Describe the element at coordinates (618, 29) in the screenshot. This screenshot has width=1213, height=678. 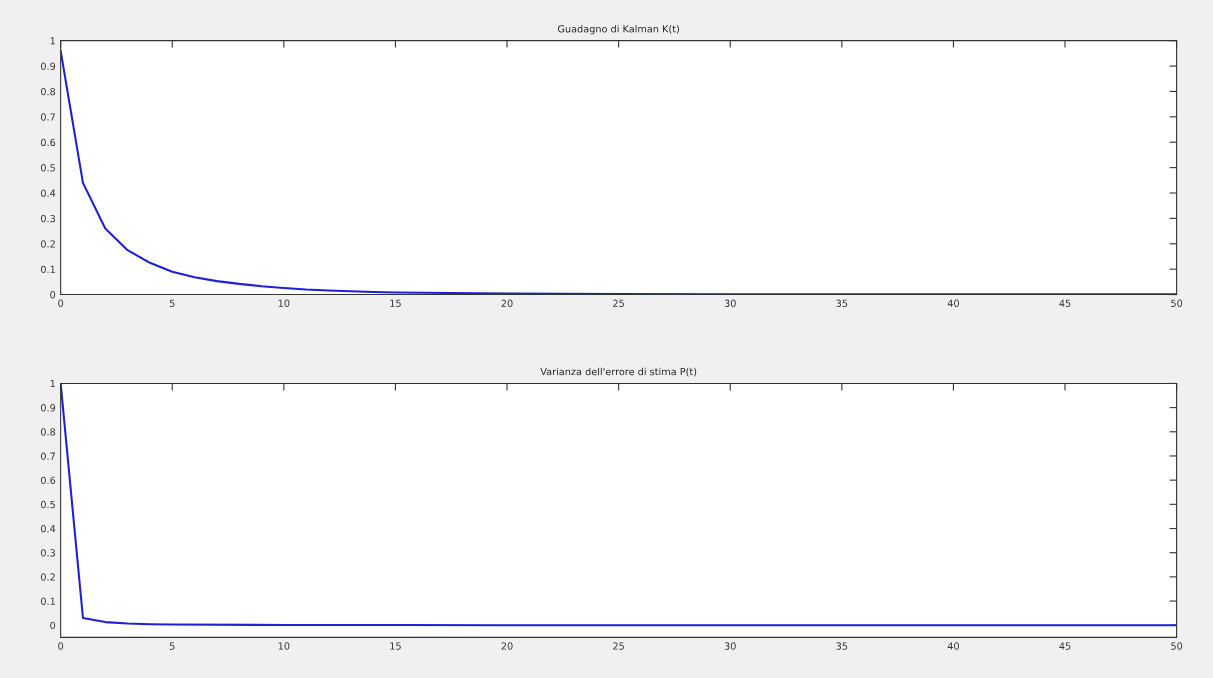
I see `chart-title: Guadagno di Kalman K(t)` at that location.